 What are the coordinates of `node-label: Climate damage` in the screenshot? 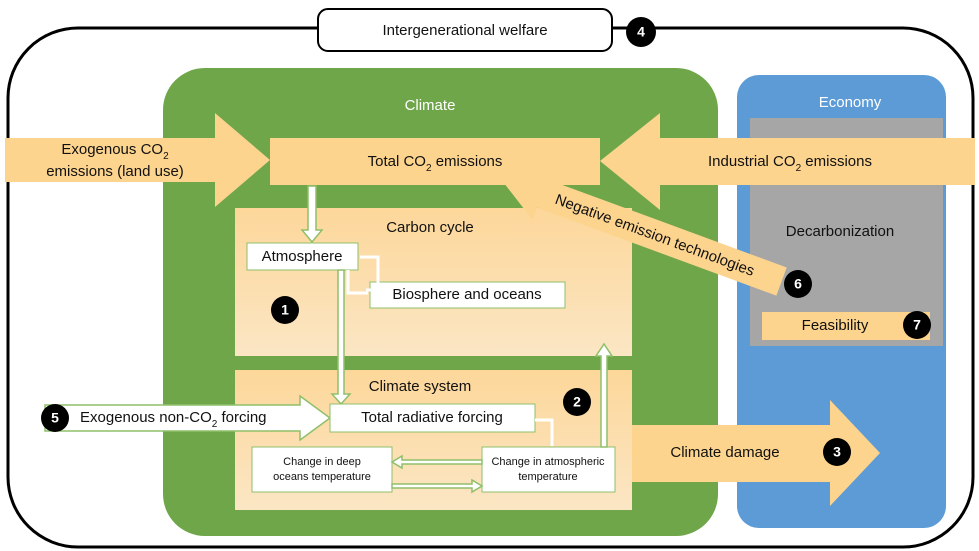 It's located at (724, 452).